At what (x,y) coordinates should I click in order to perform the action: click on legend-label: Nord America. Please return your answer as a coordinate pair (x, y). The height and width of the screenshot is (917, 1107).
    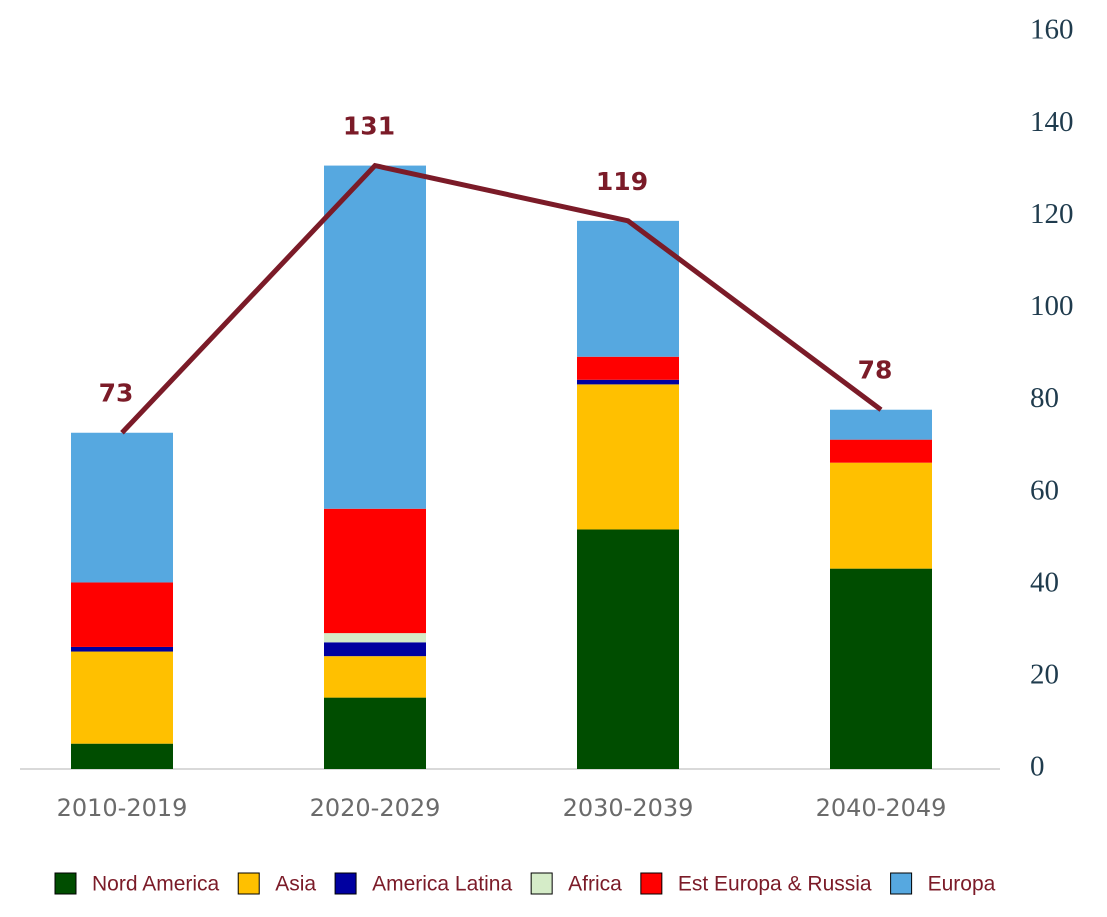
    Looking at the image, I should click on (156, 884).